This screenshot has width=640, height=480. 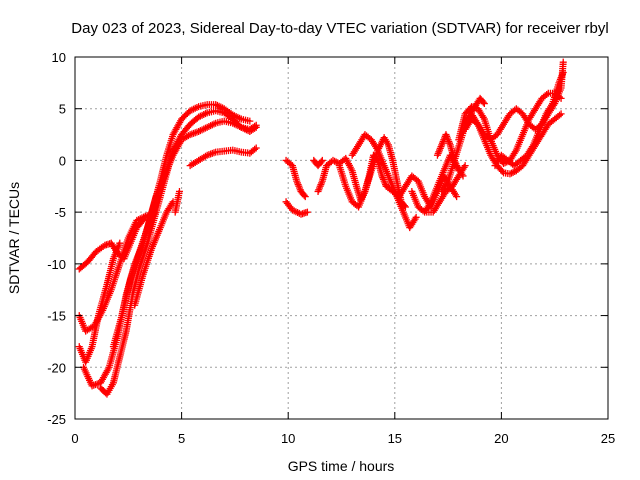 What do you see at coordinates (59, 57) in the screenshot?
I see `y-tick-label: 10` at bounding box center [59, 57].